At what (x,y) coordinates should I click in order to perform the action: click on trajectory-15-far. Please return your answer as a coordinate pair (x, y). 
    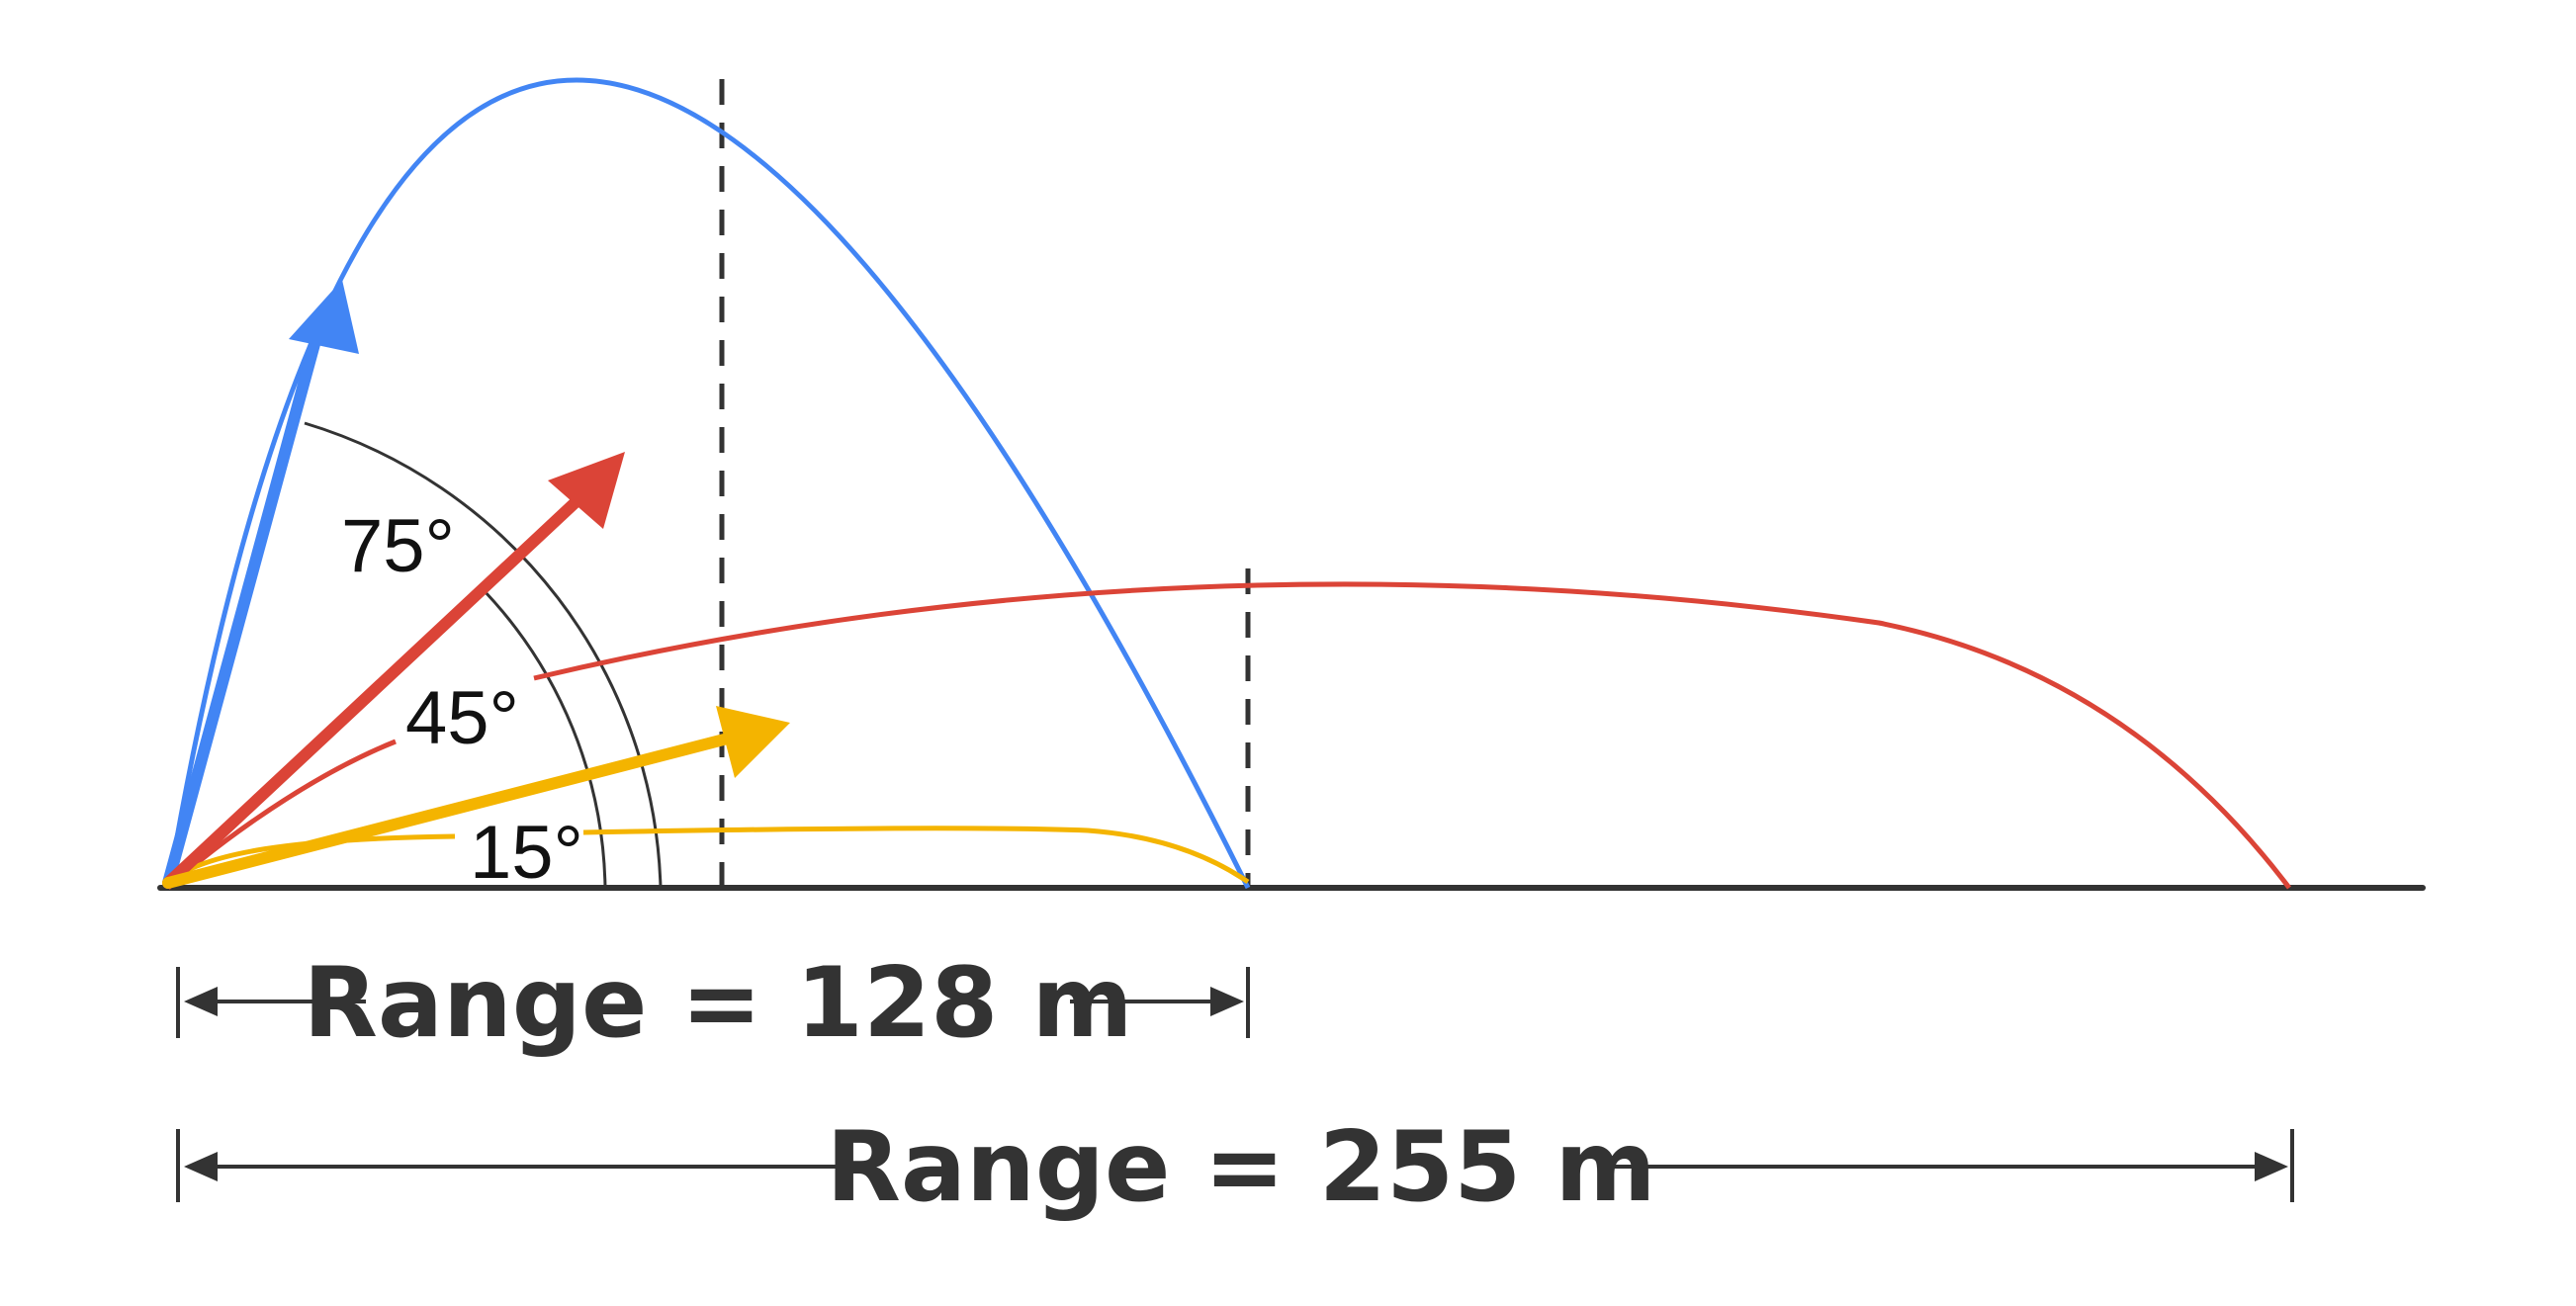
    Looking at the image, I should click on (916, 855).